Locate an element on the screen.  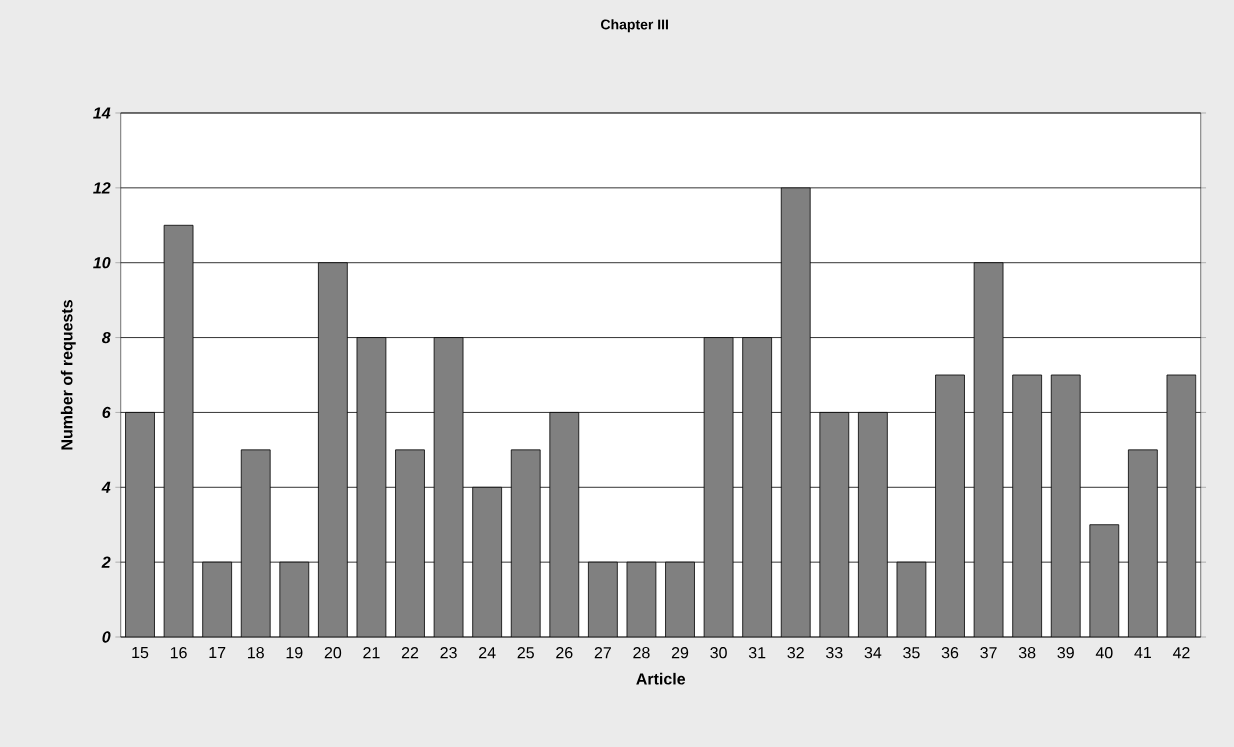
x-tick-label: 29 is located at coordinates (680, 653).